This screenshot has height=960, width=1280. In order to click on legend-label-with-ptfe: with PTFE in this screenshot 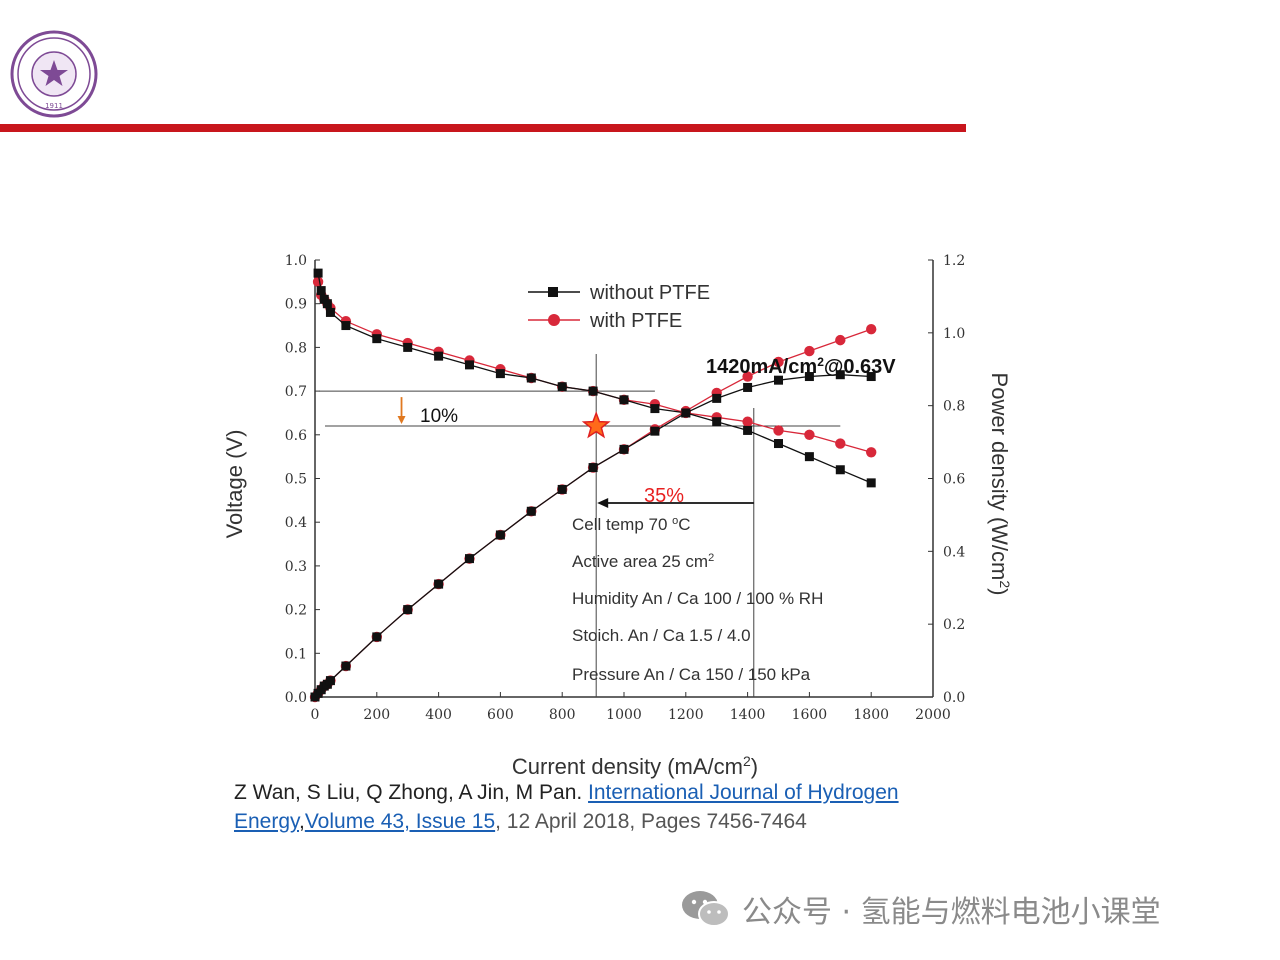, I will do `click(635, 321)`.